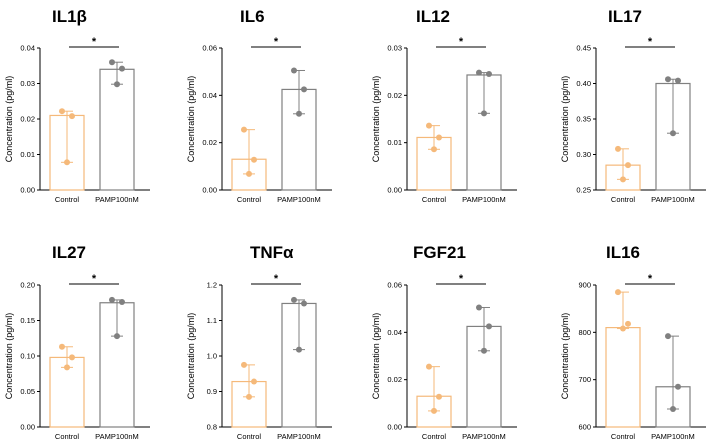 The height and width of the screenshot is (443, 728). I want to click on y-tick-label: 0.15, so click(27, 320).